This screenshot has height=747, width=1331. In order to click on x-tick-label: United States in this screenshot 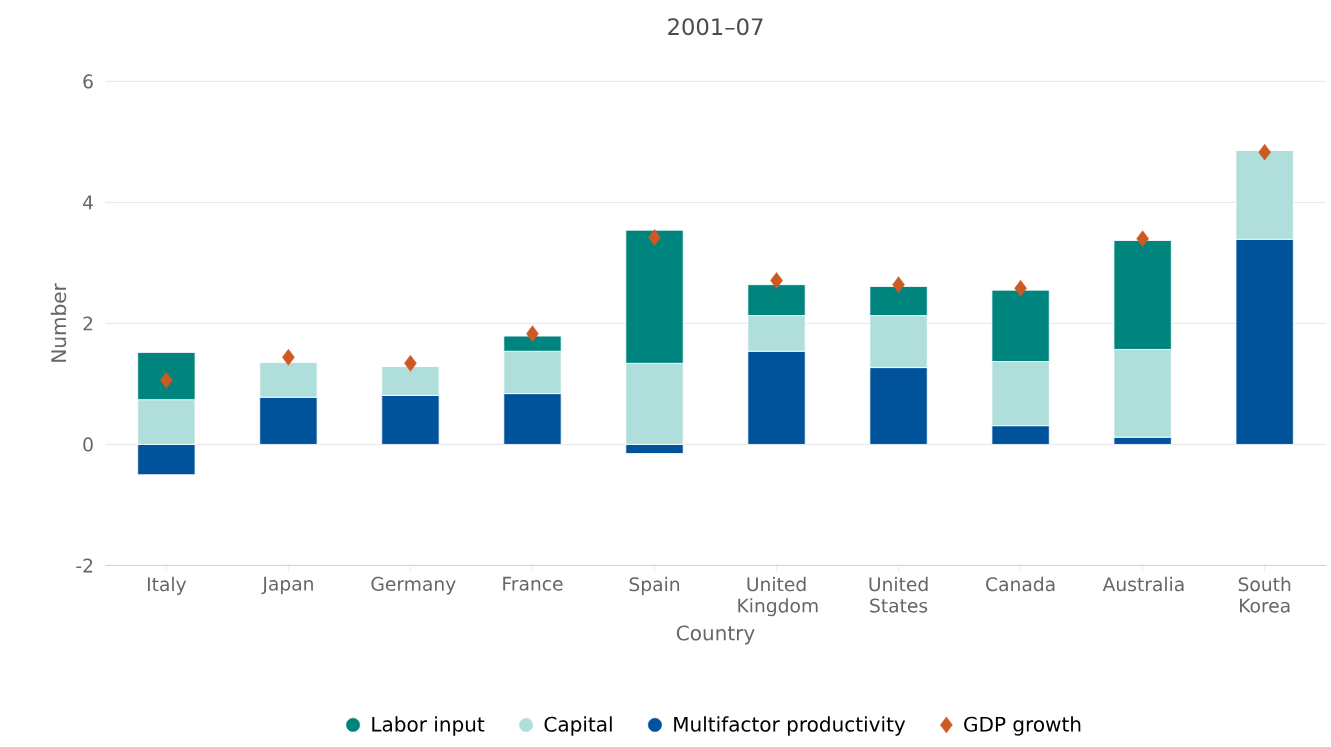, I will do `click(898, 594)`.